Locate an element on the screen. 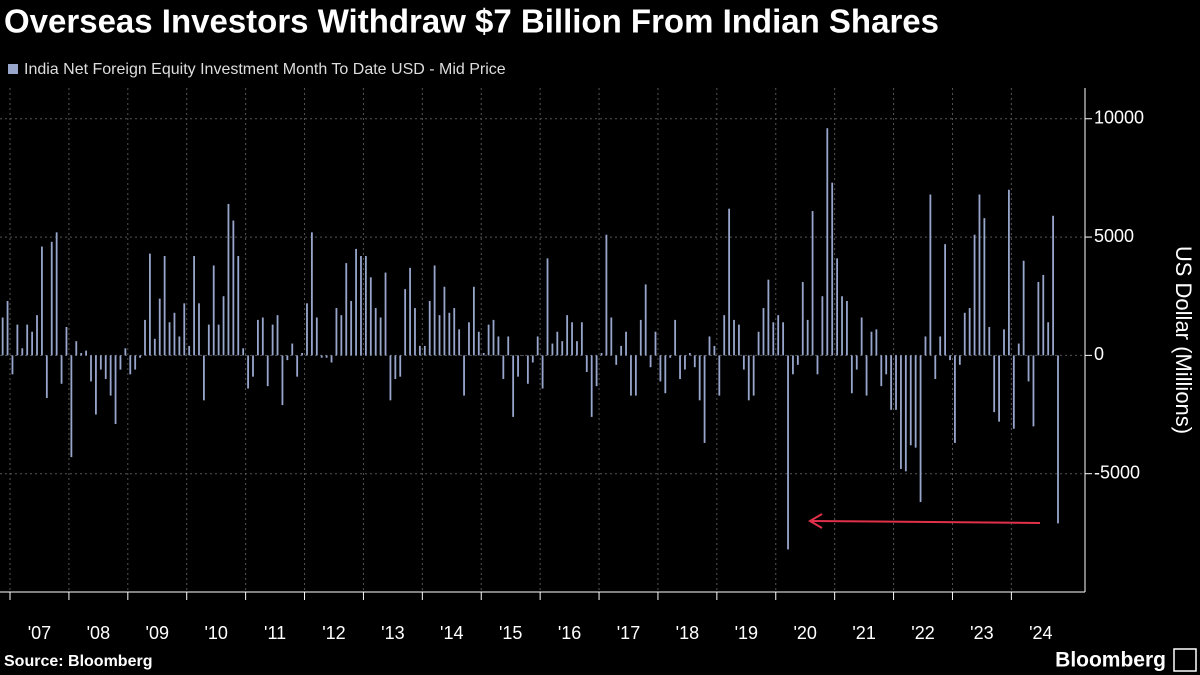 The height and width of the screenshot is (675, 1200). y-tick-label: -5000 is located at coordinates (1117, 472).